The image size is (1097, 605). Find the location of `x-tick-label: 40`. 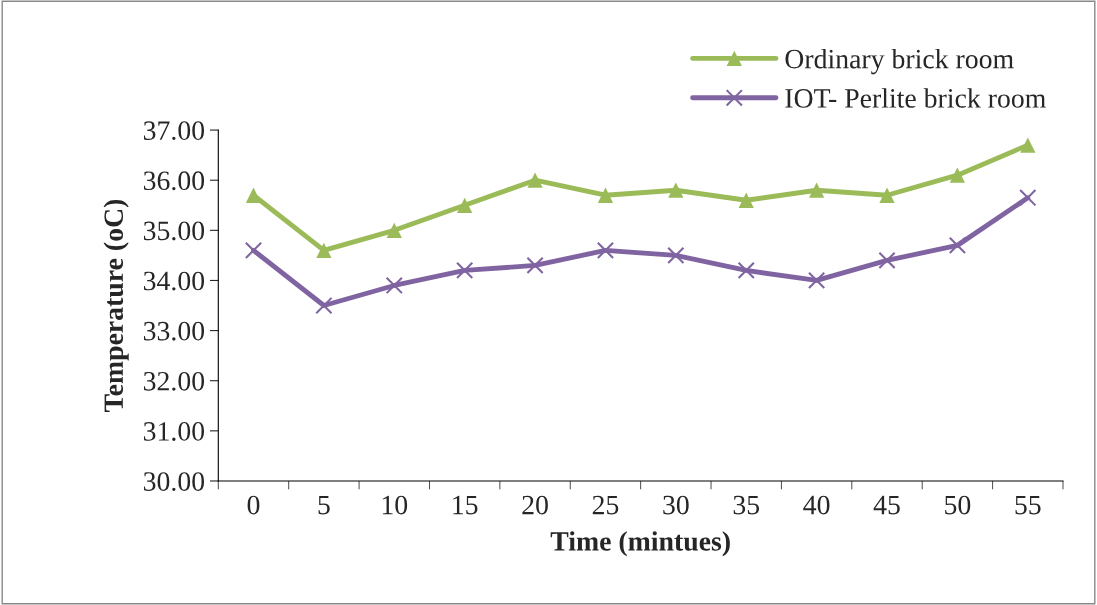

x-tick-label: 40 is located at coordinates (816, 505).